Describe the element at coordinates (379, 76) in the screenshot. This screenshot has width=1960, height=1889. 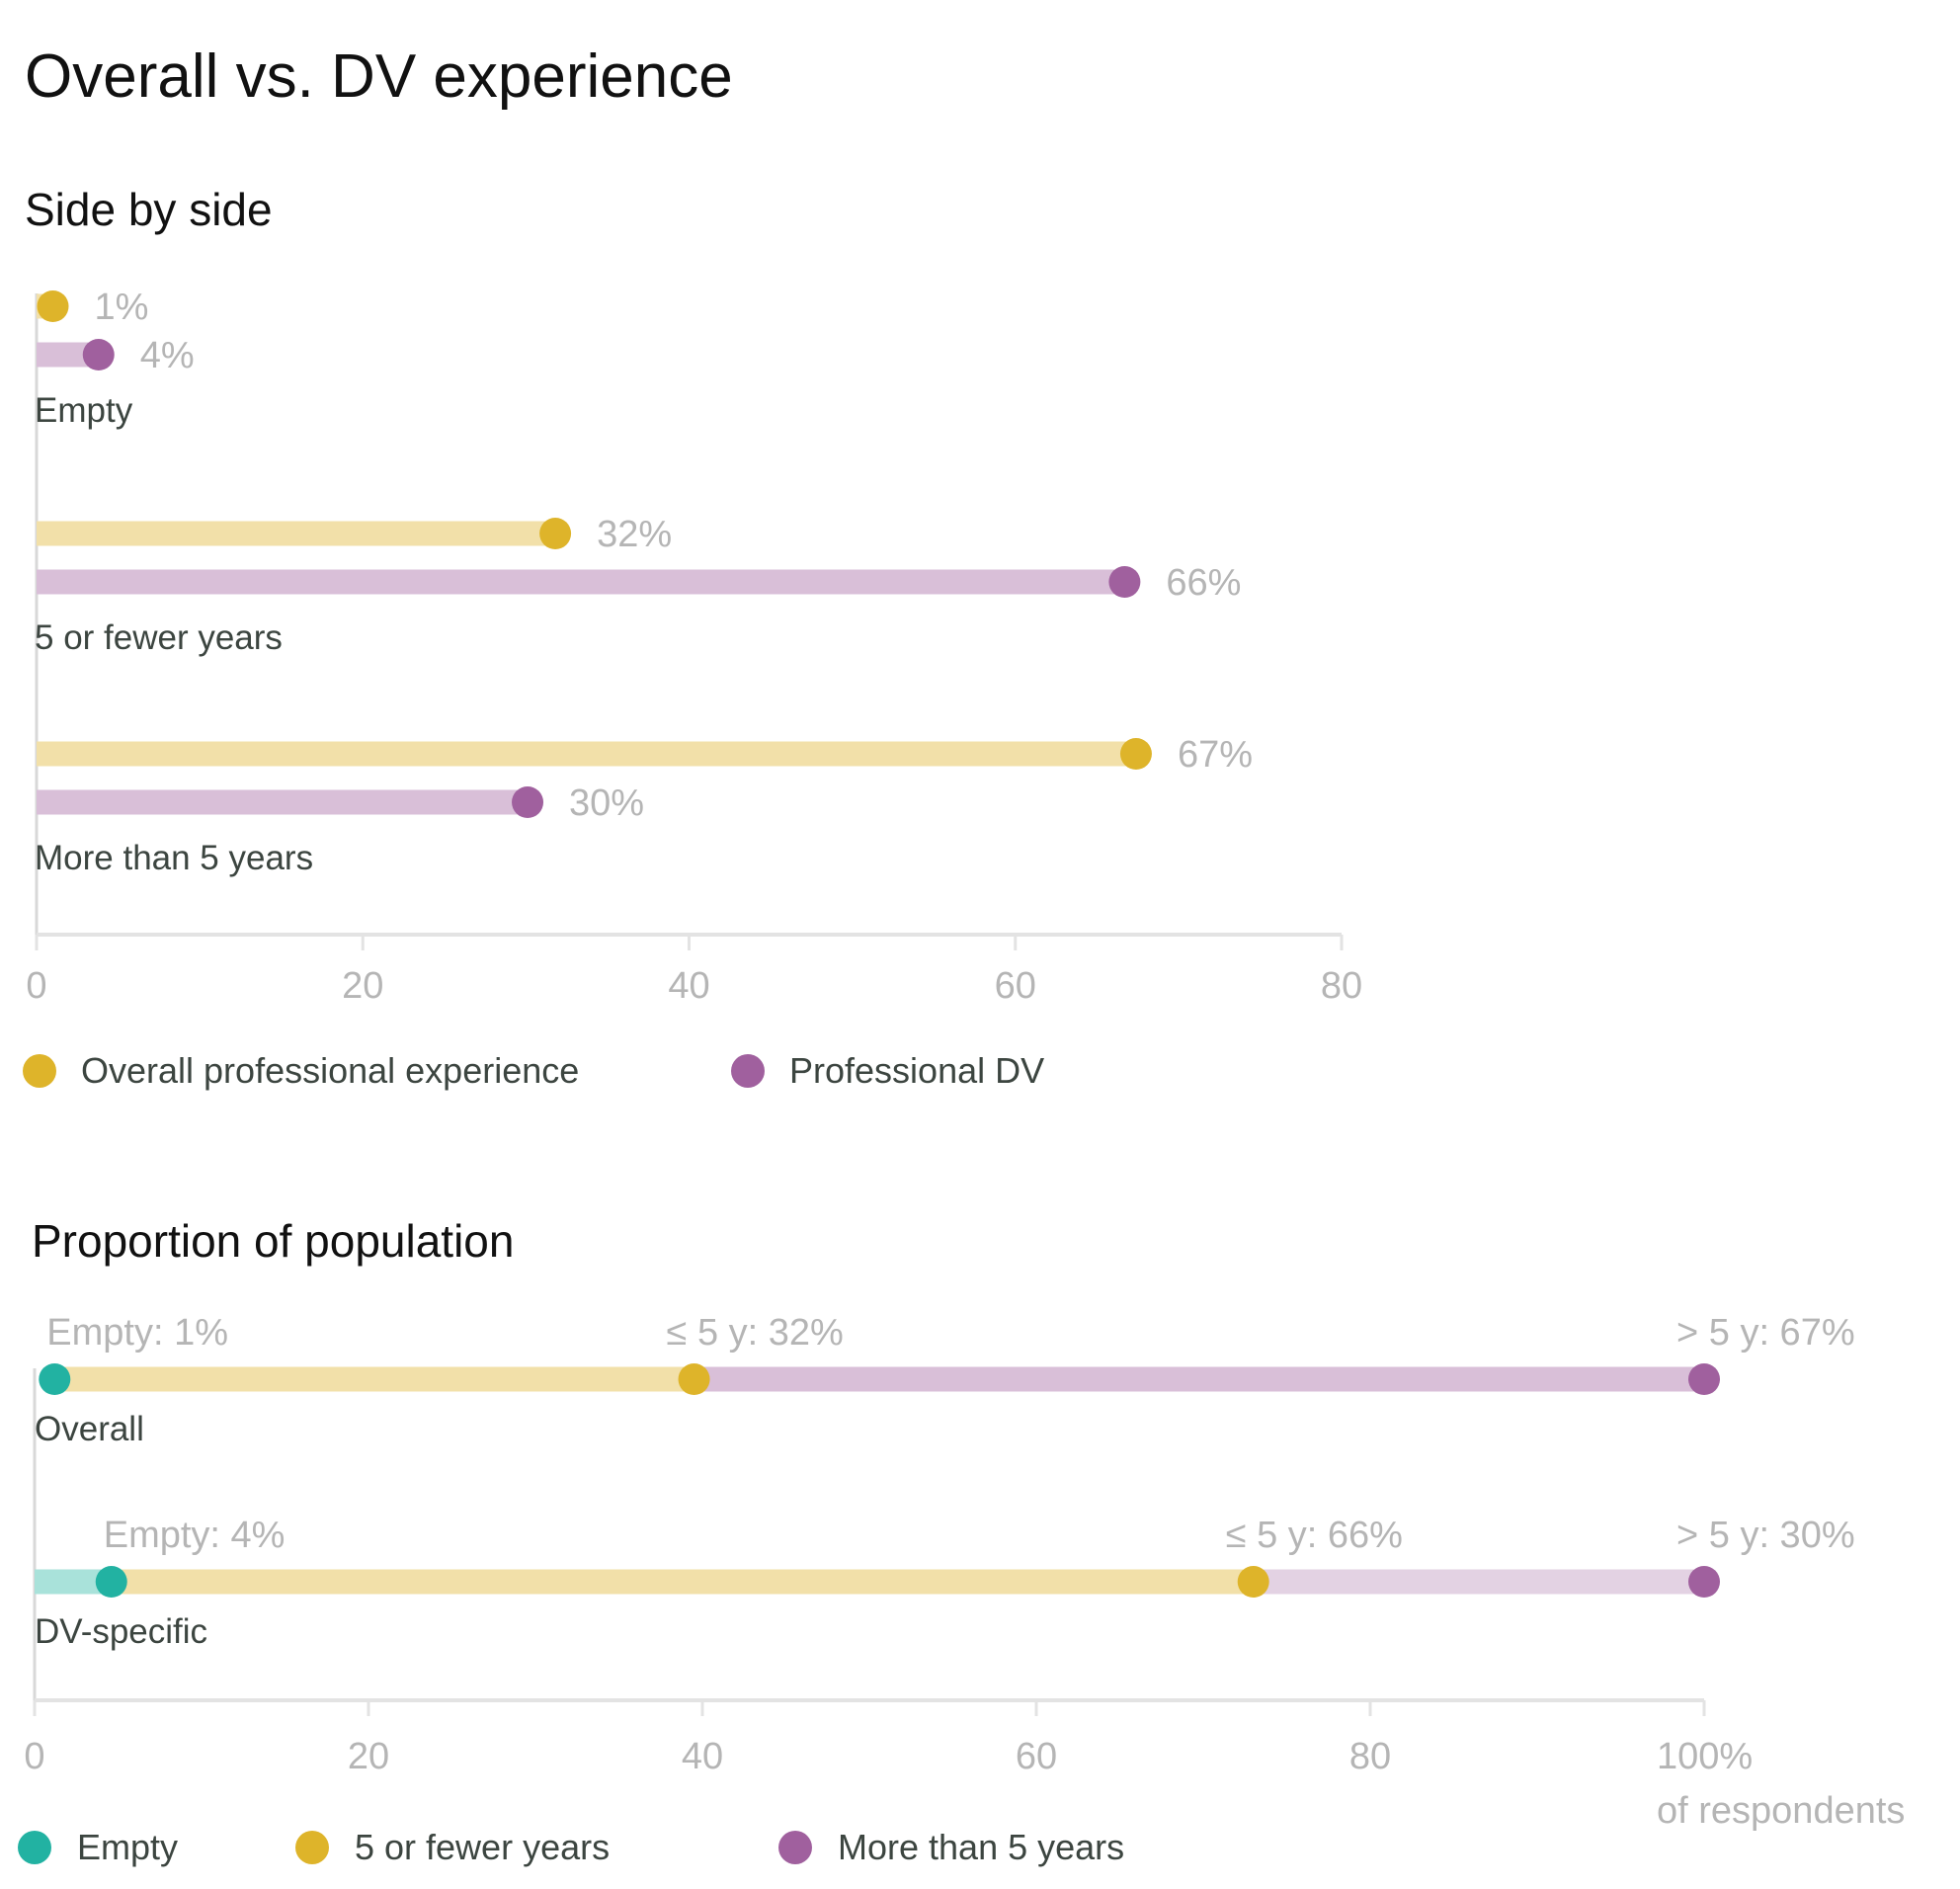
I see `page-title: Overall vs. DV experience` at that location.